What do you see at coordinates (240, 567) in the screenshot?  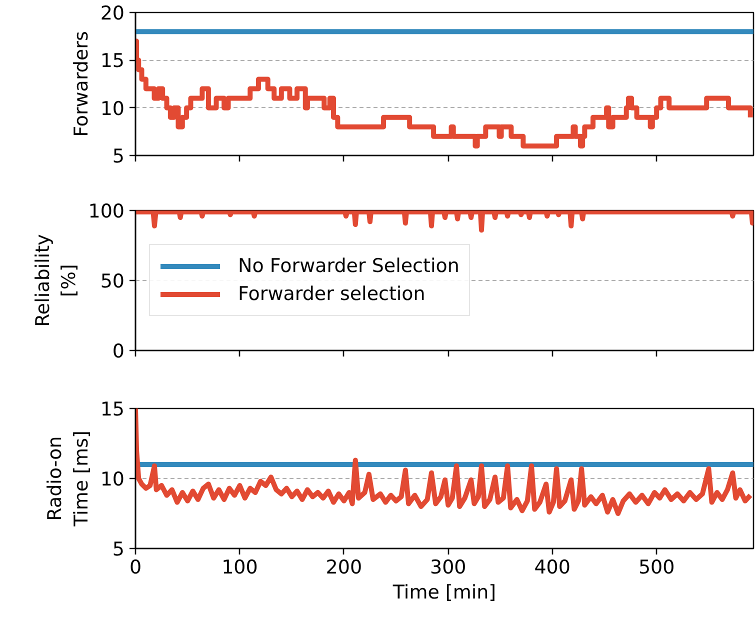 I see `x-tick-label: 100` at bounding box center [240, 567].